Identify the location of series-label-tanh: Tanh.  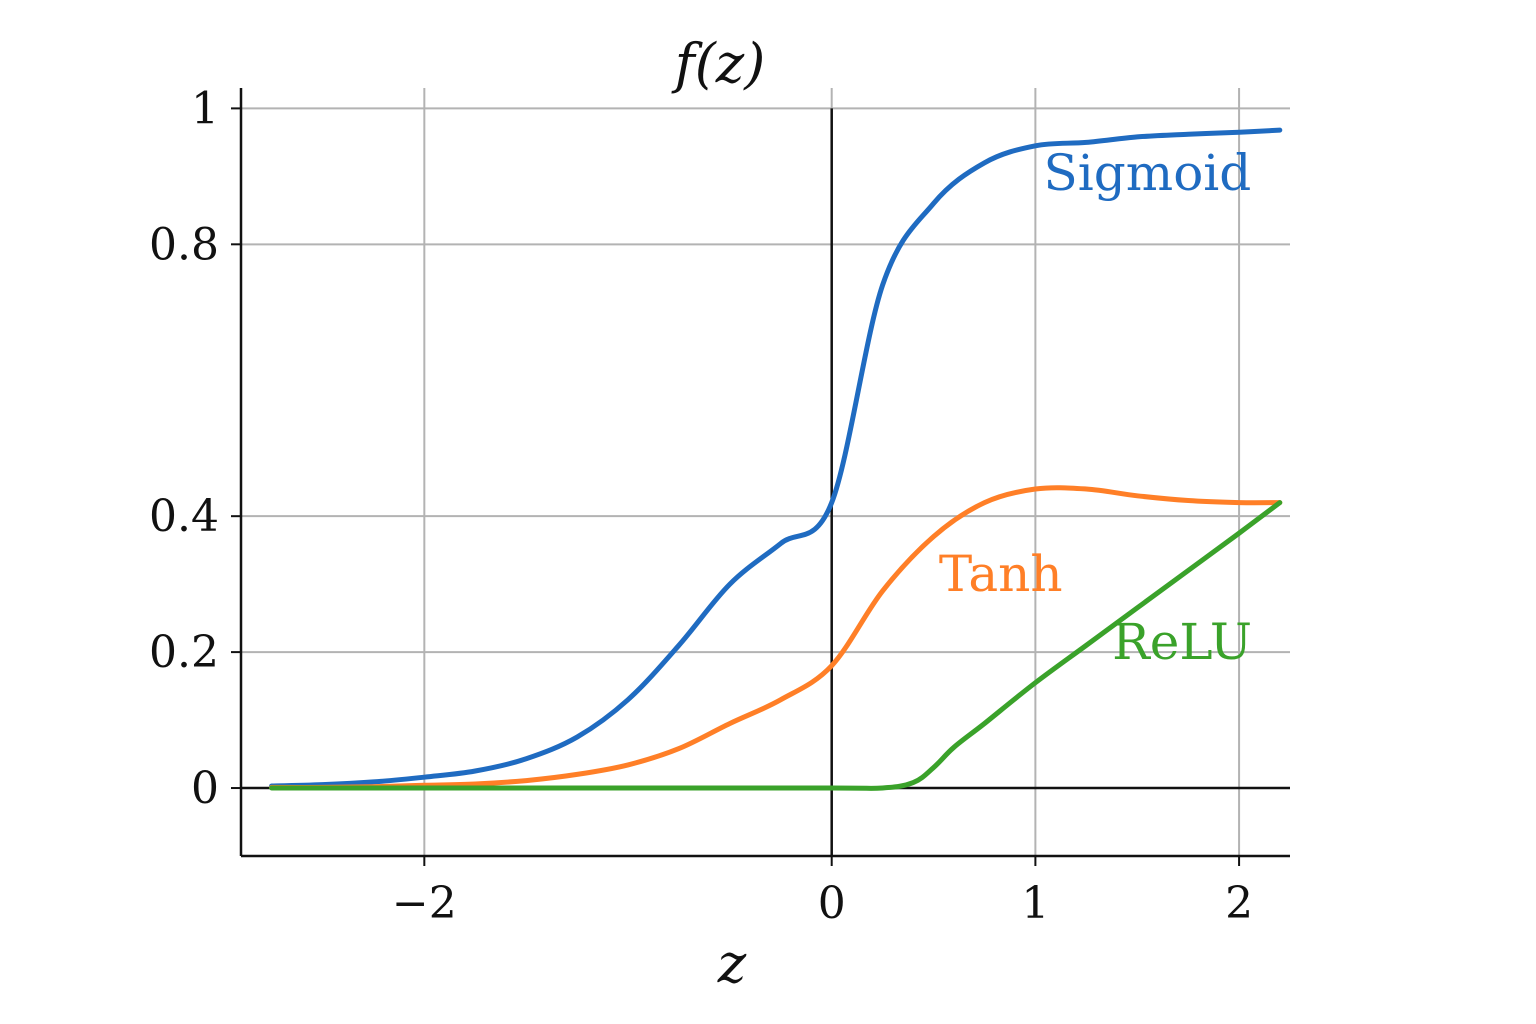
(1001, 574).